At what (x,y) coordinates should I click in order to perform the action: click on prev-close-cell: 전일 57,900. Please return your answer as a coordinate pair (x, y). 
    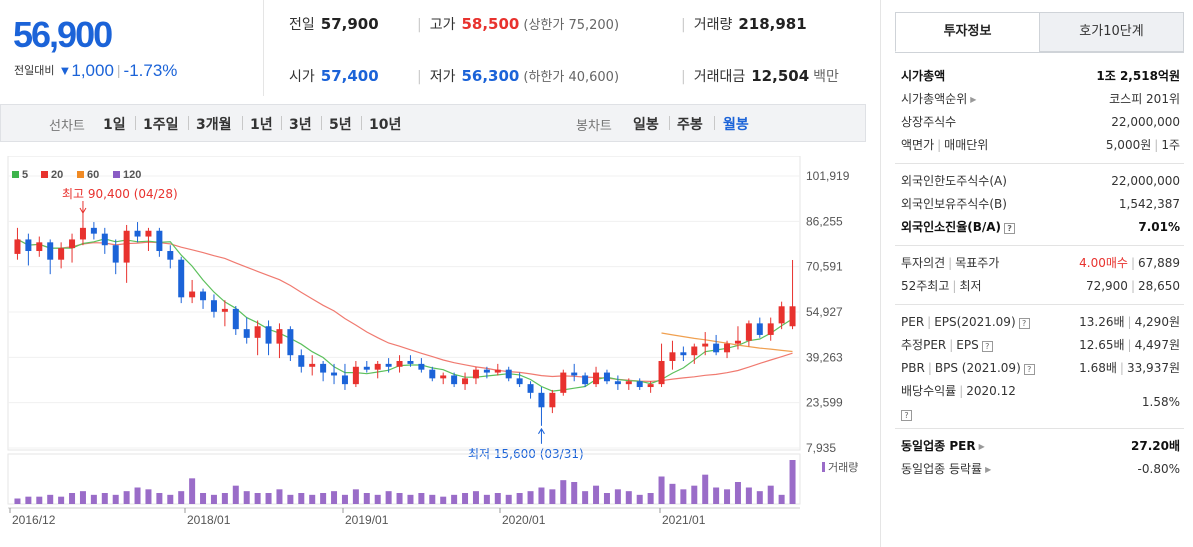
    Looking at the image, I should click on (334, 24).